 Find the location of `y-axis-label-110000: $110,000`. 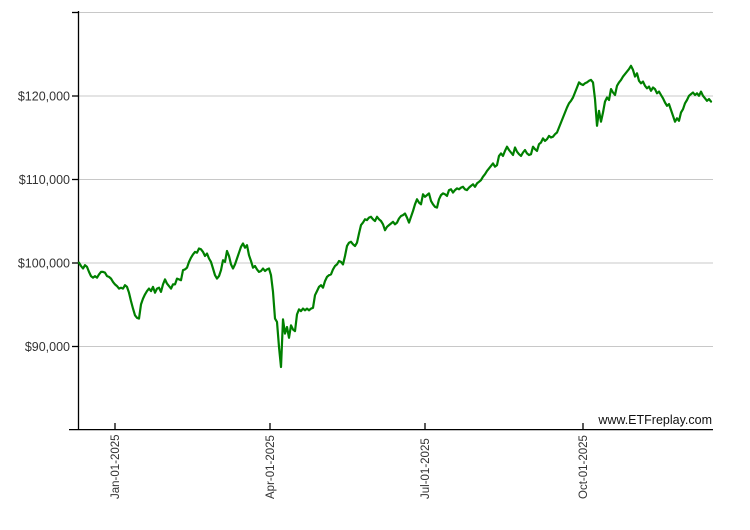

y-axis-label-110000: $110,000 is located at coordinates (44, 180).